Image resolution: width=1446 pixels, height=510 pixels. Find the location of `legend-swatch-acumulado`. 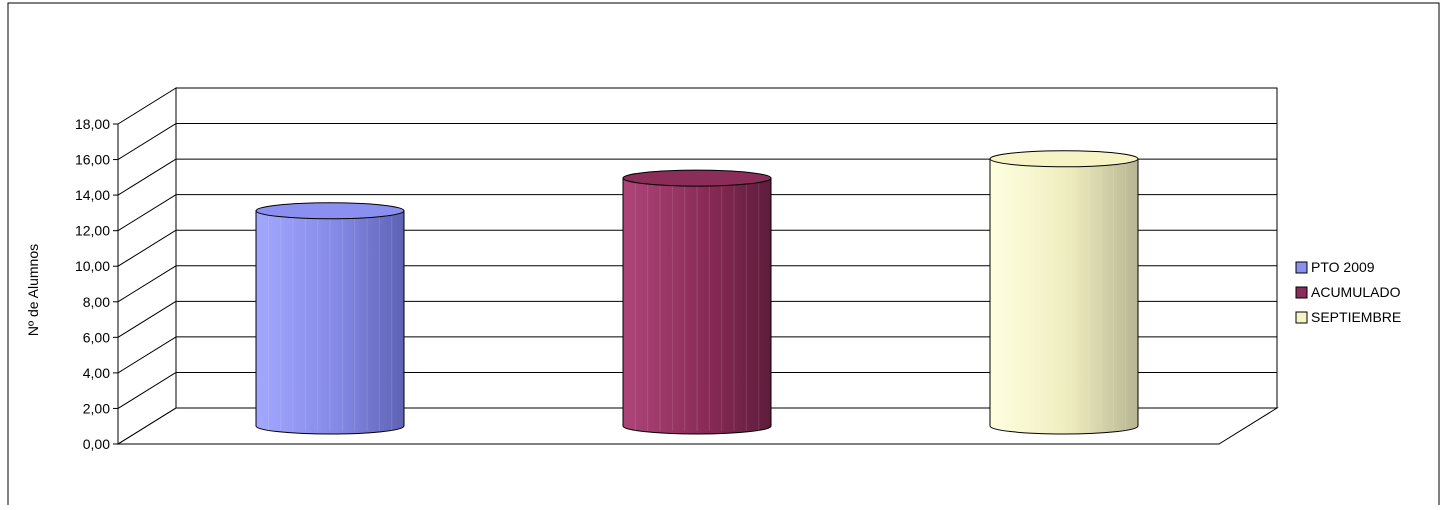

legend-swatch-acumulado is located at coordinates (1301, 292).